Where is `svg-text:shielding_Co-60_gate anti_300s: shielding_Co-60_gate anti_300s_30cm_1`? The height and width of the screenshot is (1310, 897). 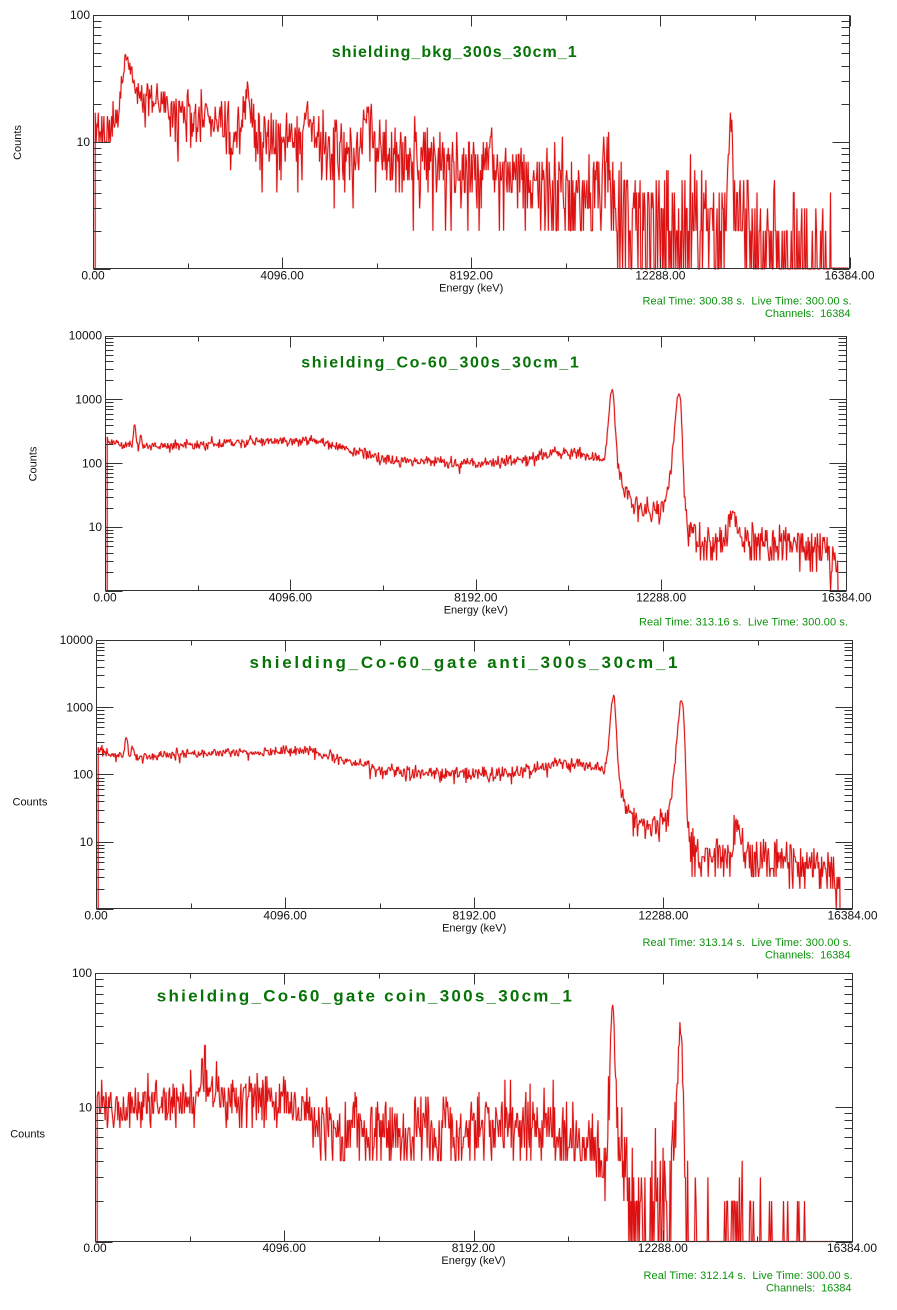
svg-text:shielding_Co-60_gate anti_300s: shielding_Co-60_gate anti_300s_30cm_1 is located at coordinates (464, 662).